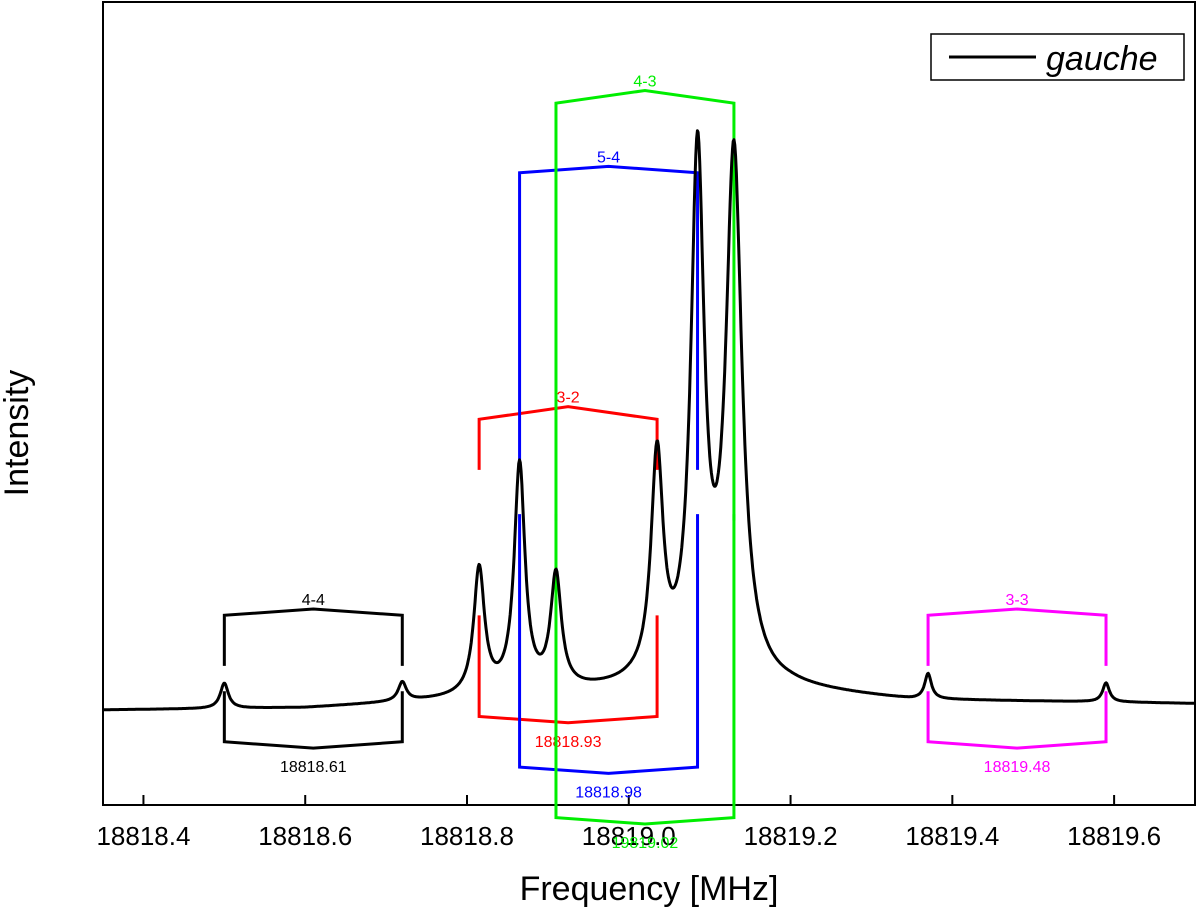 This screenshot has height=923, width=1200. Describe the element at coordinates (791, 836) in the screenshot. I see `x-tick-label: 18819.2` at that location.